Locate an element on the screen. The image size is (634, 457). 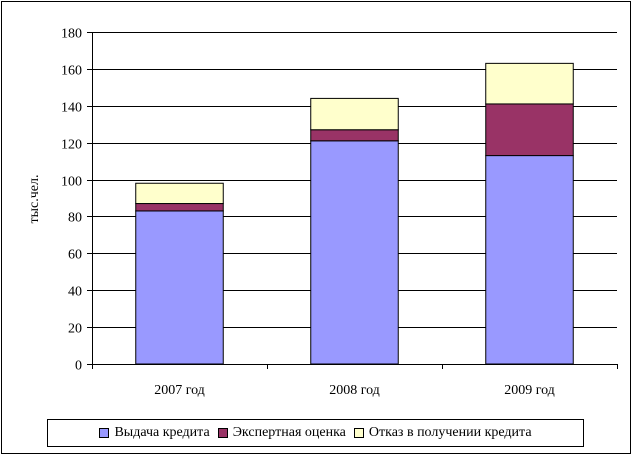
y-axis-title: тыс.чел. is located at coordinates (34, 199).